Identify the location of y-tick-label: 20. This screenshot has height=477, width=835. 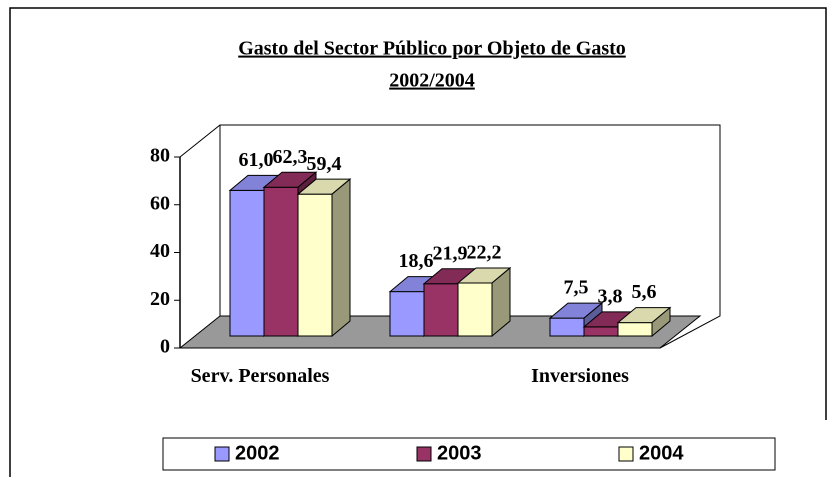
(160, 299).